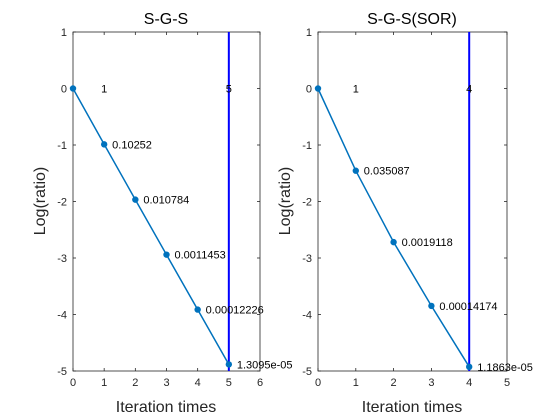 The image size is (560, 420). What do you see at coordinates (132, 145) in the screenshot?
I see `point-label: 0.10252` at bounding box center [132, 145].